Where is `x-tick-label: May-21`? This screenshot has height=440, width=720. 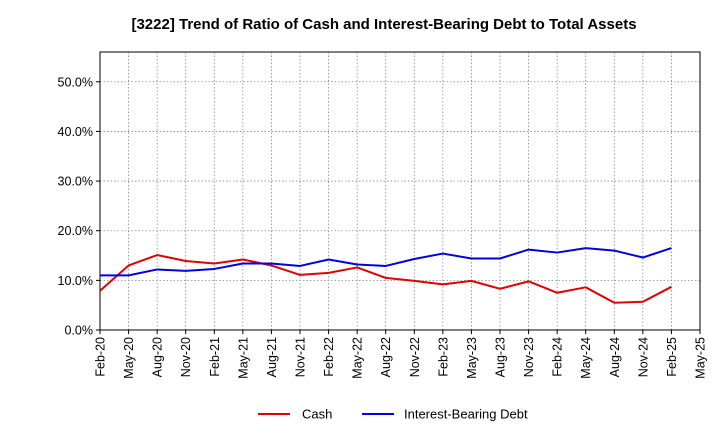
x-tick-label: May-21 is located at coordinates (243, 358).